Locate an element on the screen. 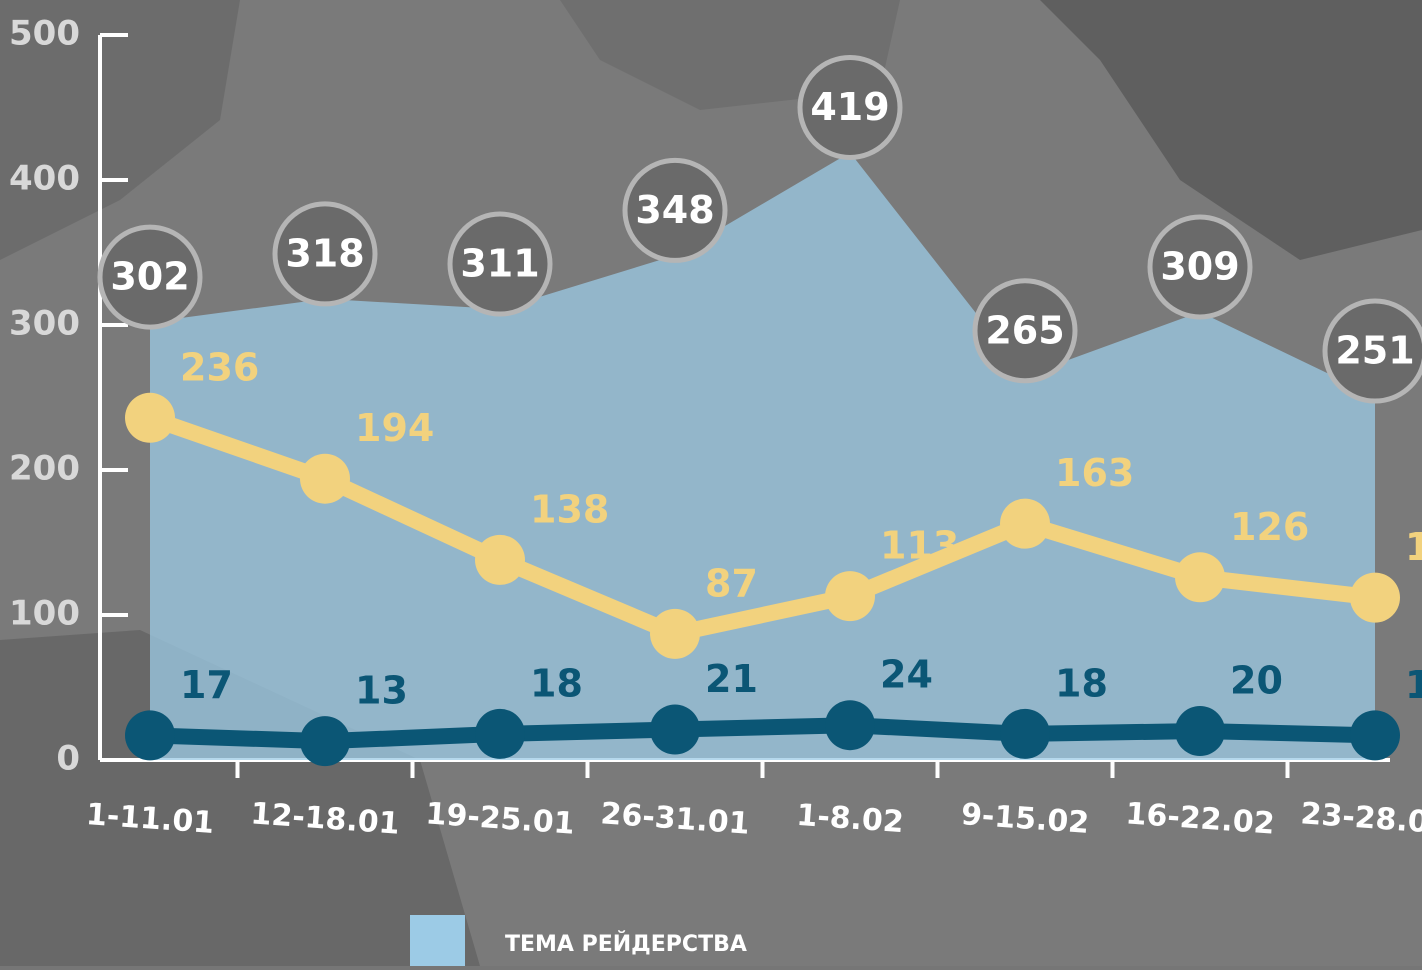  data-label: 236 is located at coordinates (219, 367).